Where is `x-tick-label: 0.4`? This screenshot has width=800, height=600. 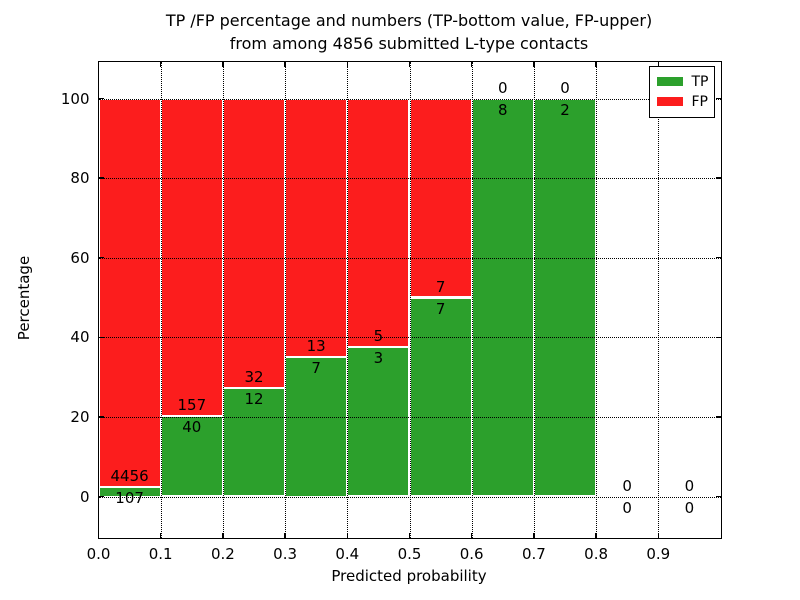 x-tick-label: 0.4 is located at coordinates (347, 553).